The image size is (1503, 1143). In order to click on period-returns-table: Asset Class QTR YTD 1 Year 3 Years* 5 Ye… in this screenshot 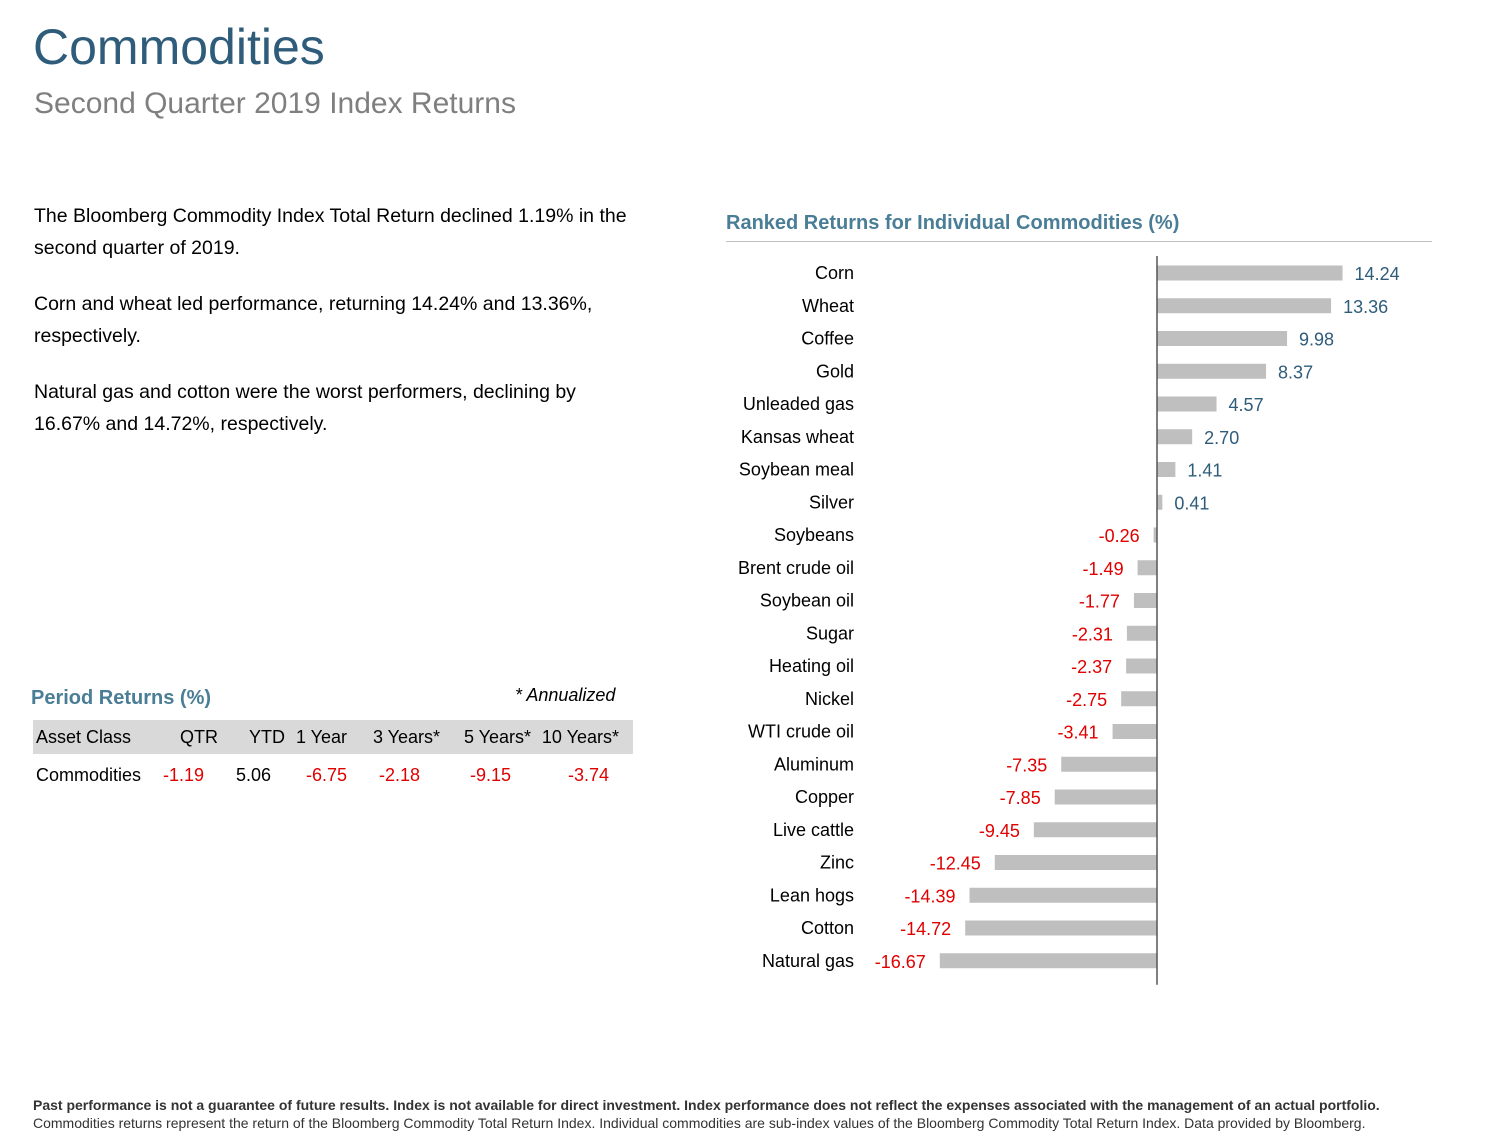, I will do `click(333, 758)`.